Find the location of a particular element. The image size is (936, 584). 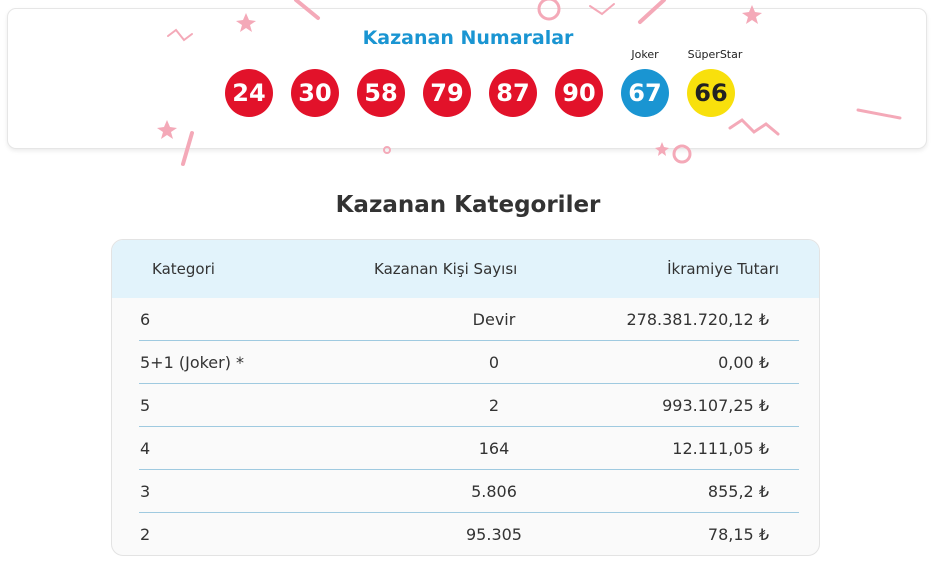

cell-prize: 0,00 ₺ is located at coordinates (743, 362).